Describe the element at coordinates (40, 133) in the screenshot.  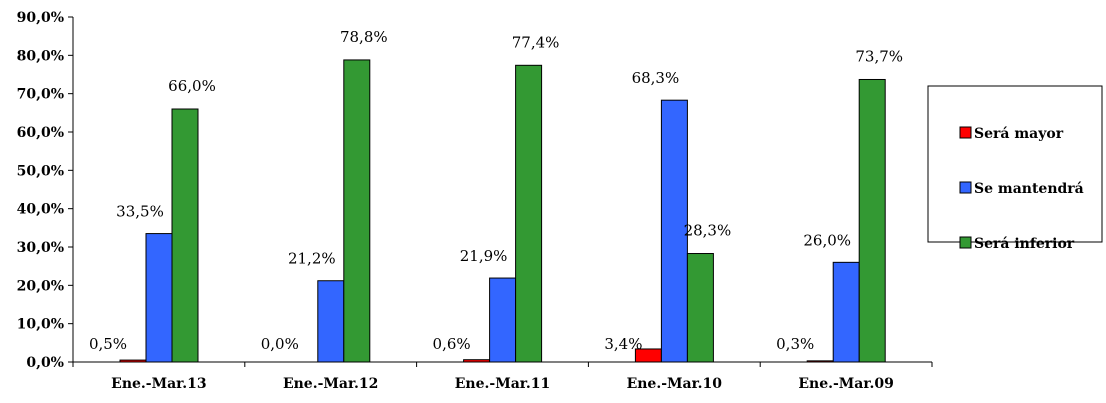
I see `y-tick-label: 60,0%` at that location.